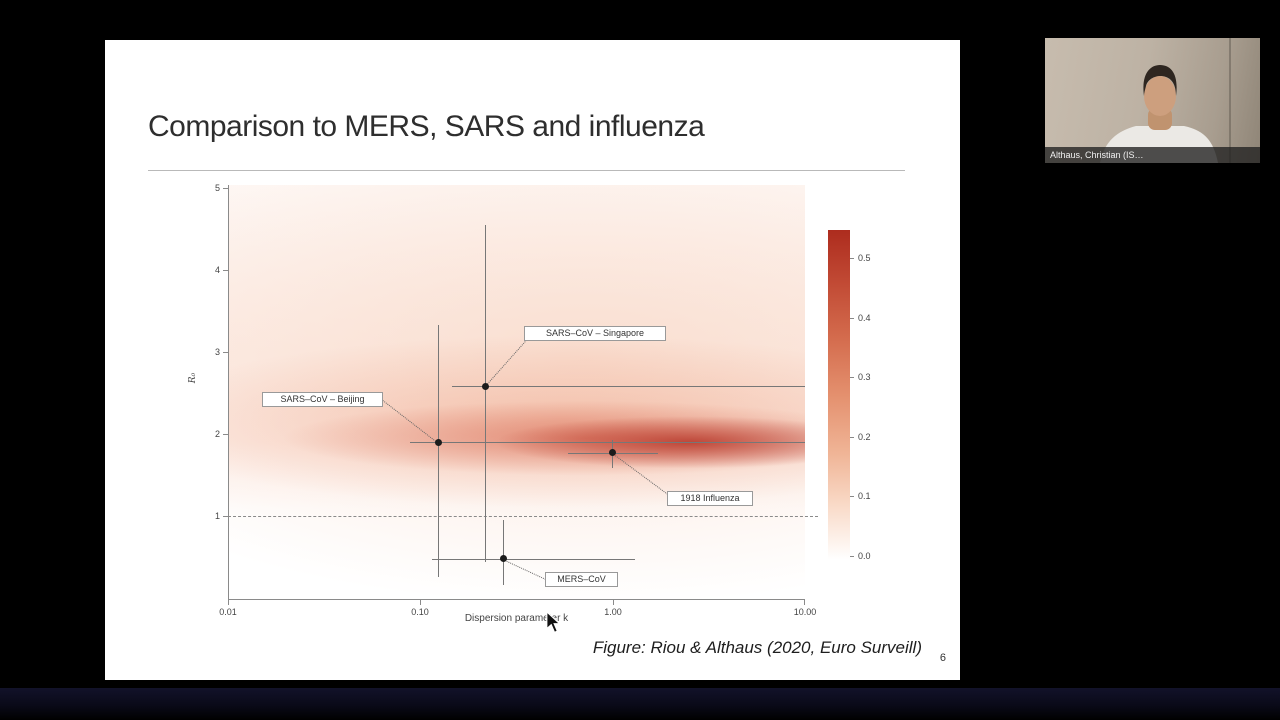 The height and width of the screenshot is (720, 1280). What do you see at coordinates (864, 258) in the screenshot?
I see `colorbar-tick-label: 0.5` at bounding box center [864, 258].